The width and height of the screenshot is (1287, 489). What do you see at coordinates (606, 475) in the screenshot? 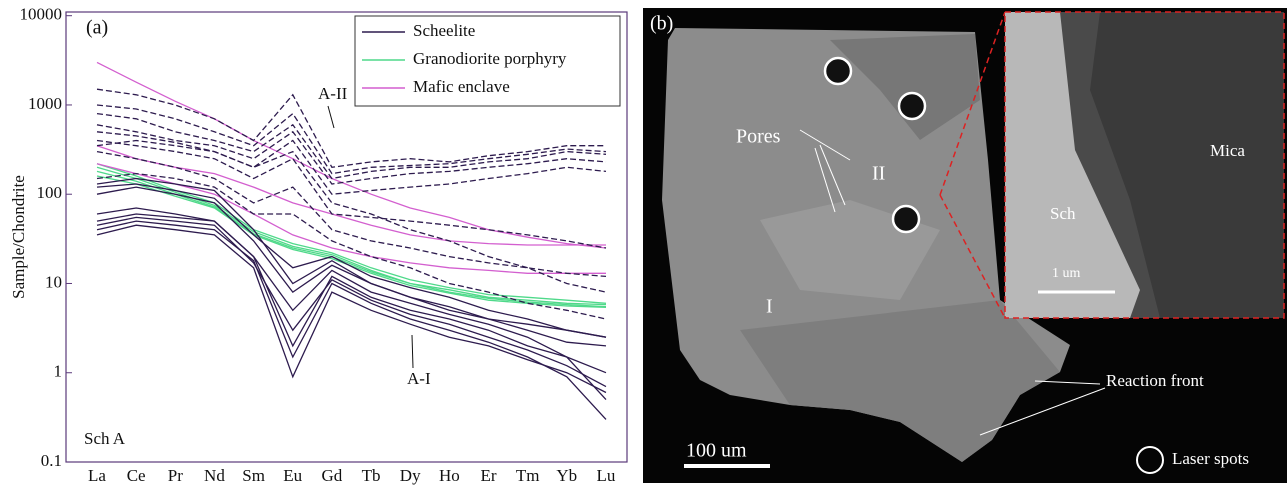
I see `x-tick-label: Lu` at bounding box center [606, 475].